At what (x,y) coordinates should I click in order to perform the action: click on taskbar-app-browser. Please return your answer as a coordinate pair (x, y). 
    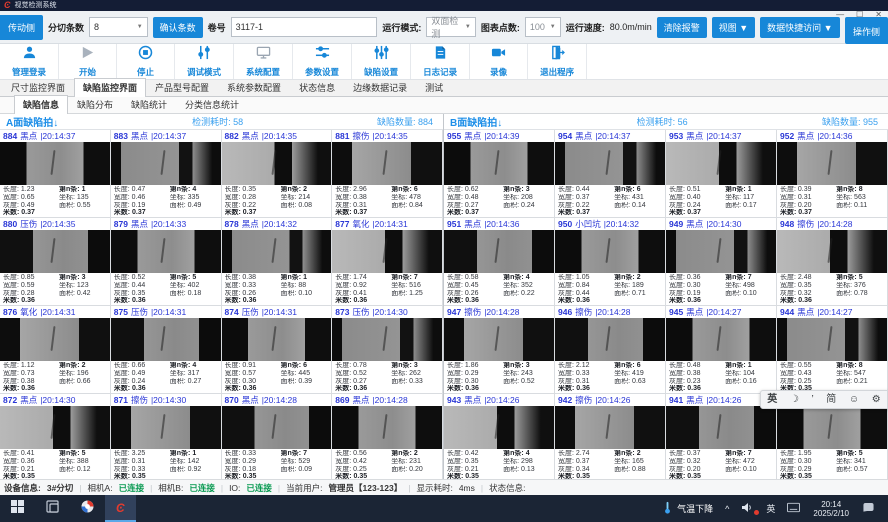
    Looking at the image, I should click on (87, 508).